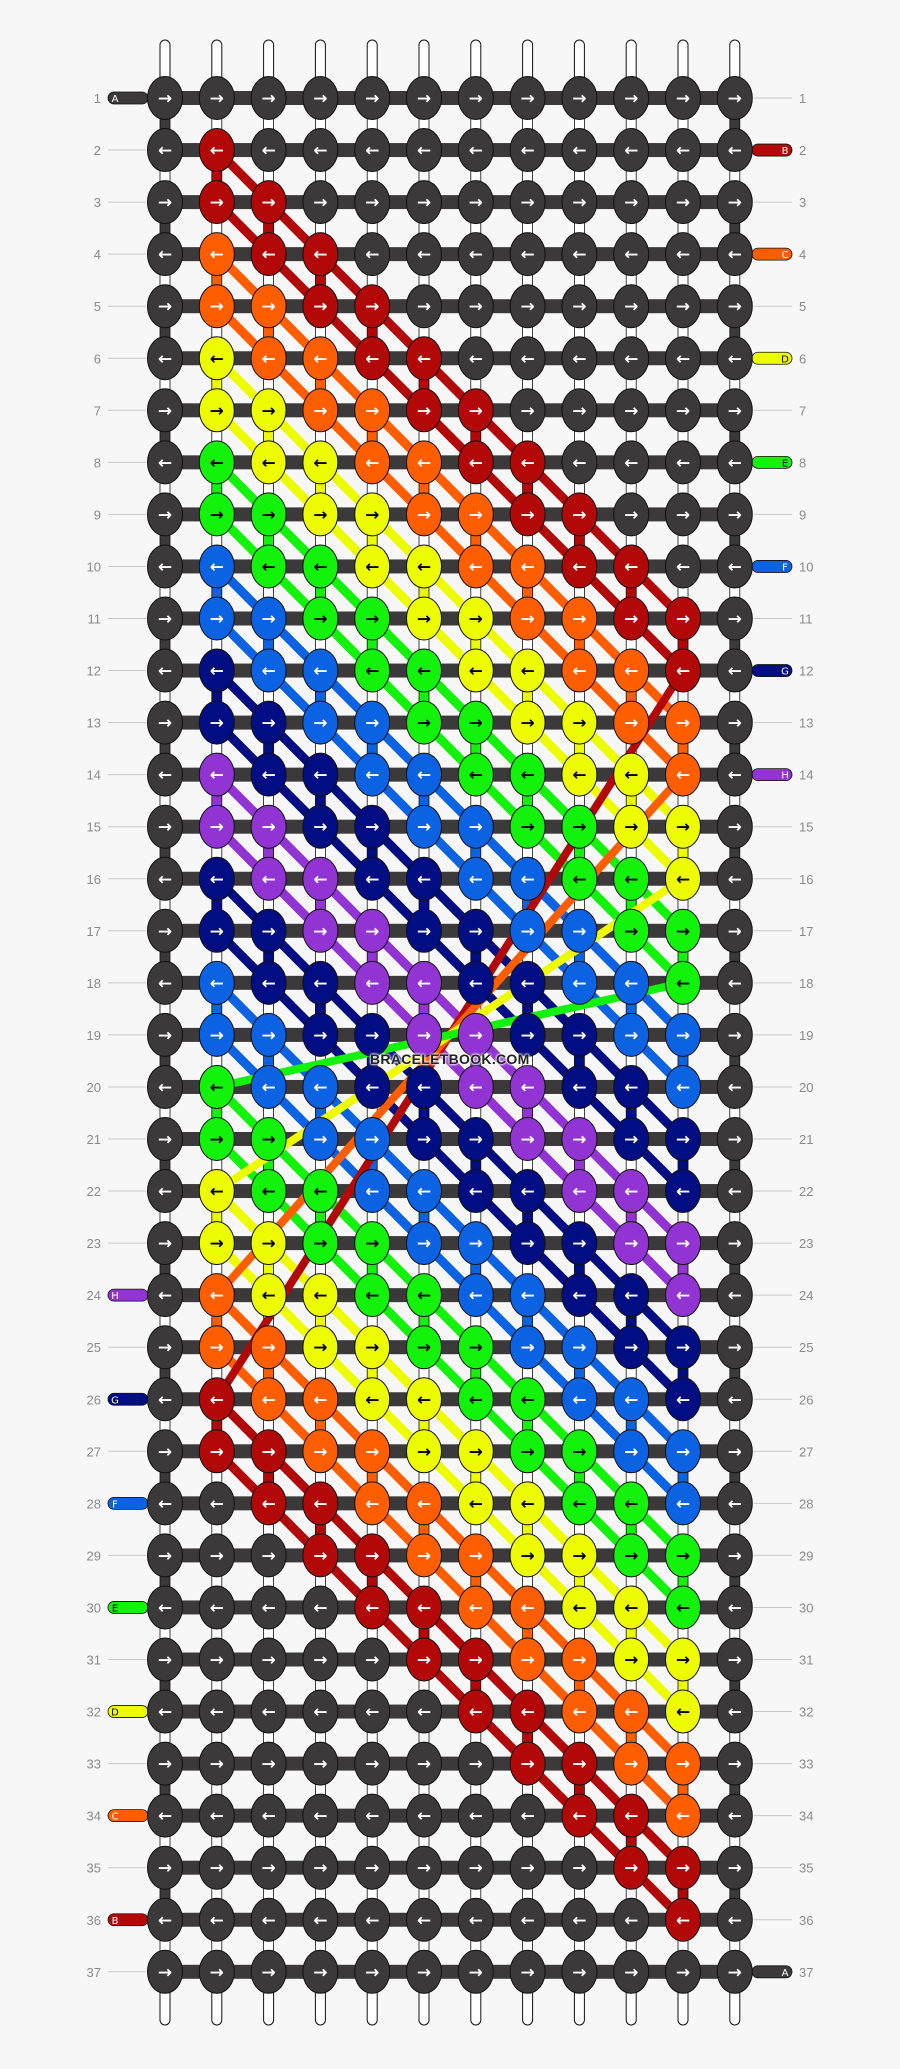  What do you see at coordinates (115, 1608) in the screenshot?
I see `string-label: E` at bounding box center [115, 1608].